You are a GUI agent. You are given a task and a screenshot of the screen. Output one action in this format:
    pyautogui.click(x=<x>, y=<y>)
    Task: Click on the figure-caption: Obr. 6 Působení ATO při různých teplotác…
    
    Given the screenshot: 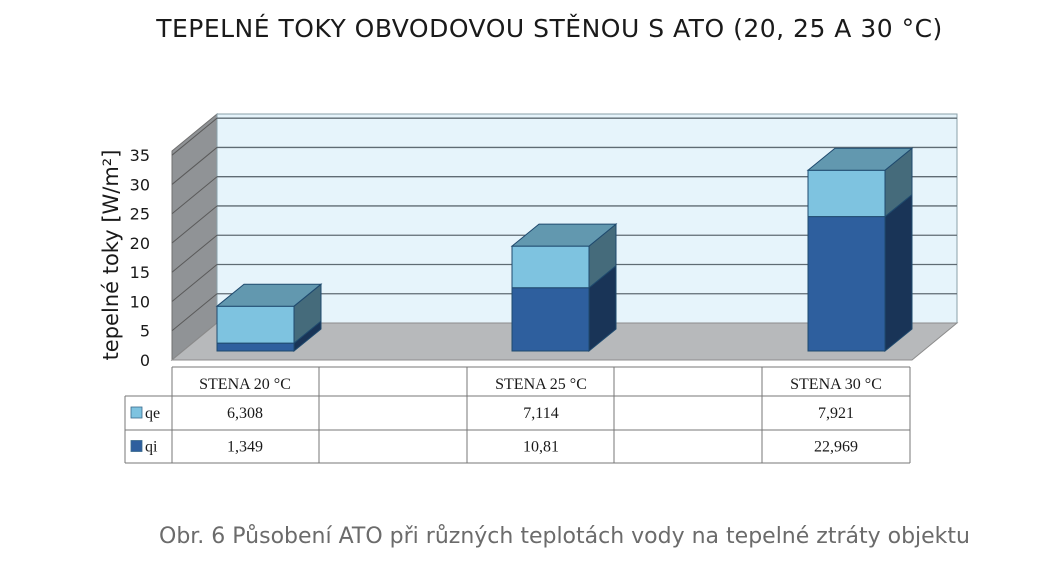 What is the action you would take?
    pyautogui.click(x=564, y=536)
    